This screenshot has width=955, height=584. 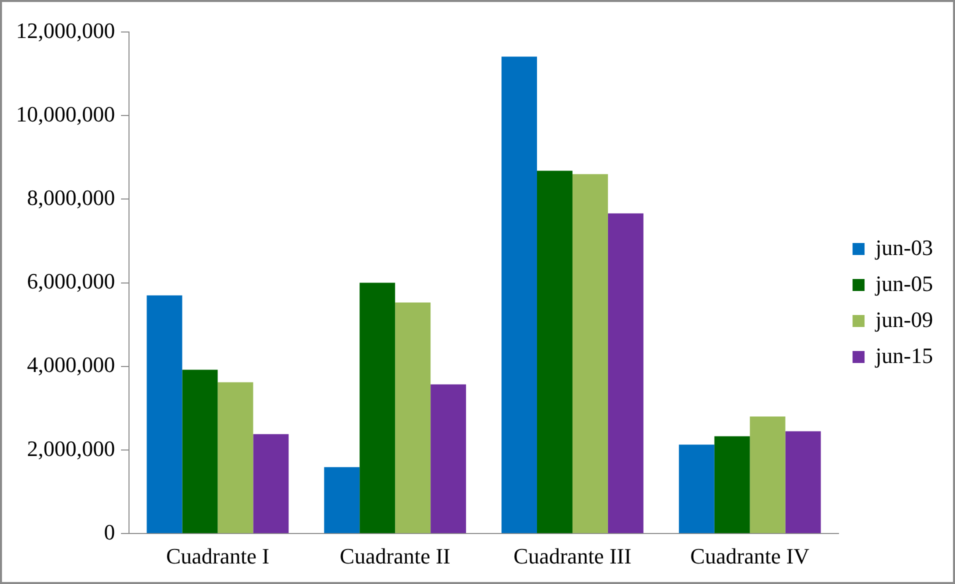 I want to click on y-tick-label: 6,000,000, so click(x=71, y=281).